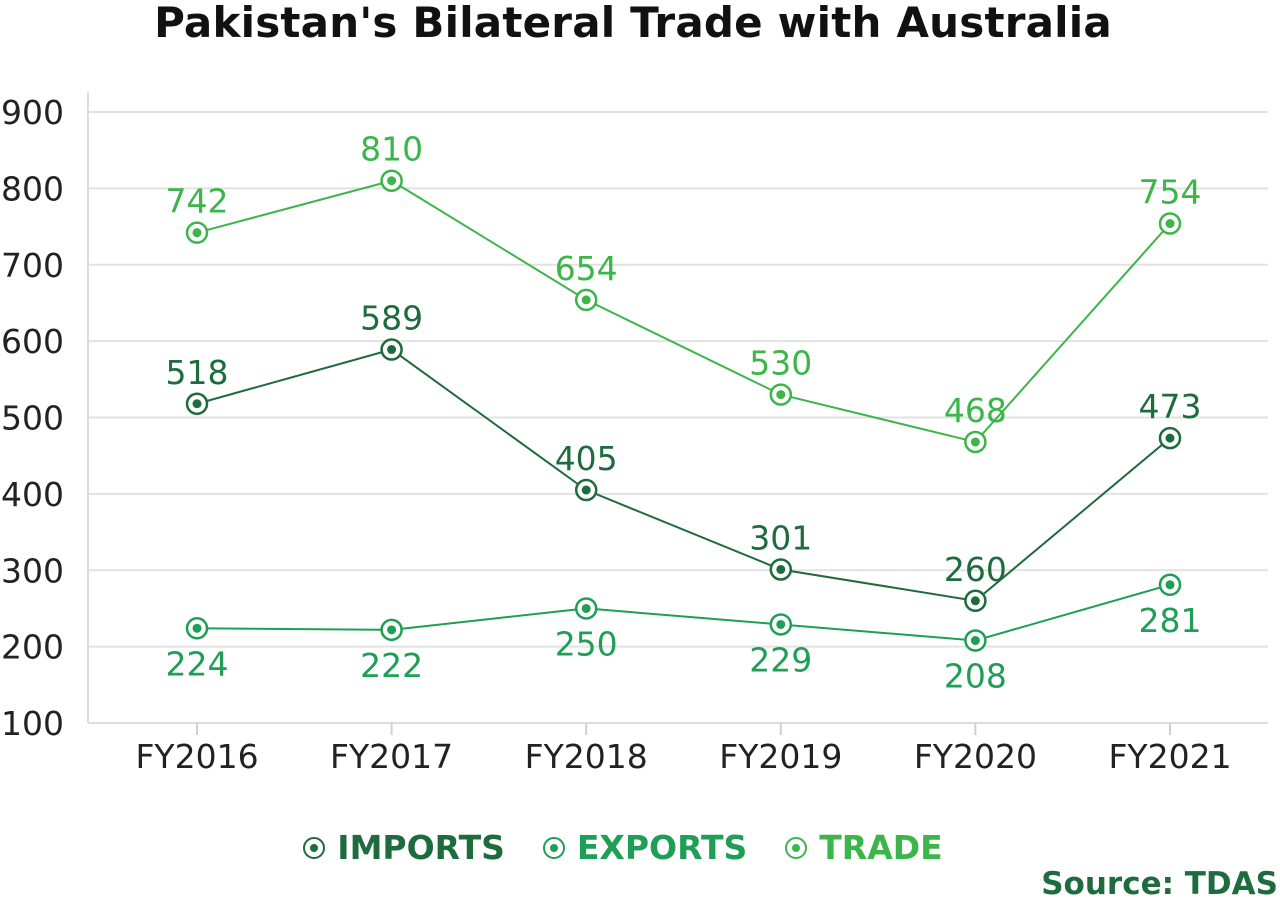  Describe the element at coordinates (391, 756) in the screenshot. I see `x-tick-label: FY2017` at that location.